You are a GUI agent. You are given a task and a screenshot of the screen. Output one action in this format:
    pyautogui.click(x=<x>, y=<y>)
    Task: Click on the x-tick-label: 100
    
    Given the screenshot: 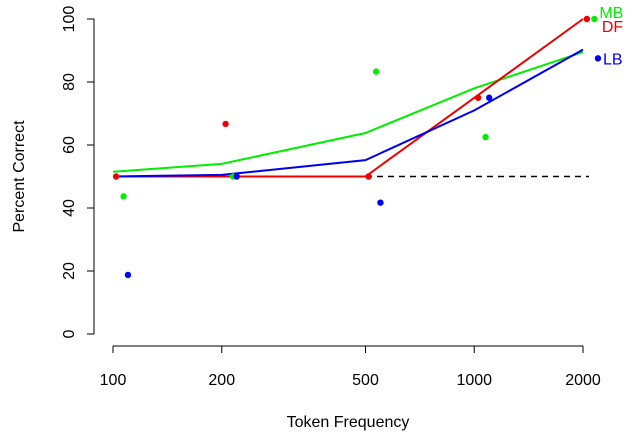 What is the action you would take?
    pyautogui.click(x=113, y=380)
    